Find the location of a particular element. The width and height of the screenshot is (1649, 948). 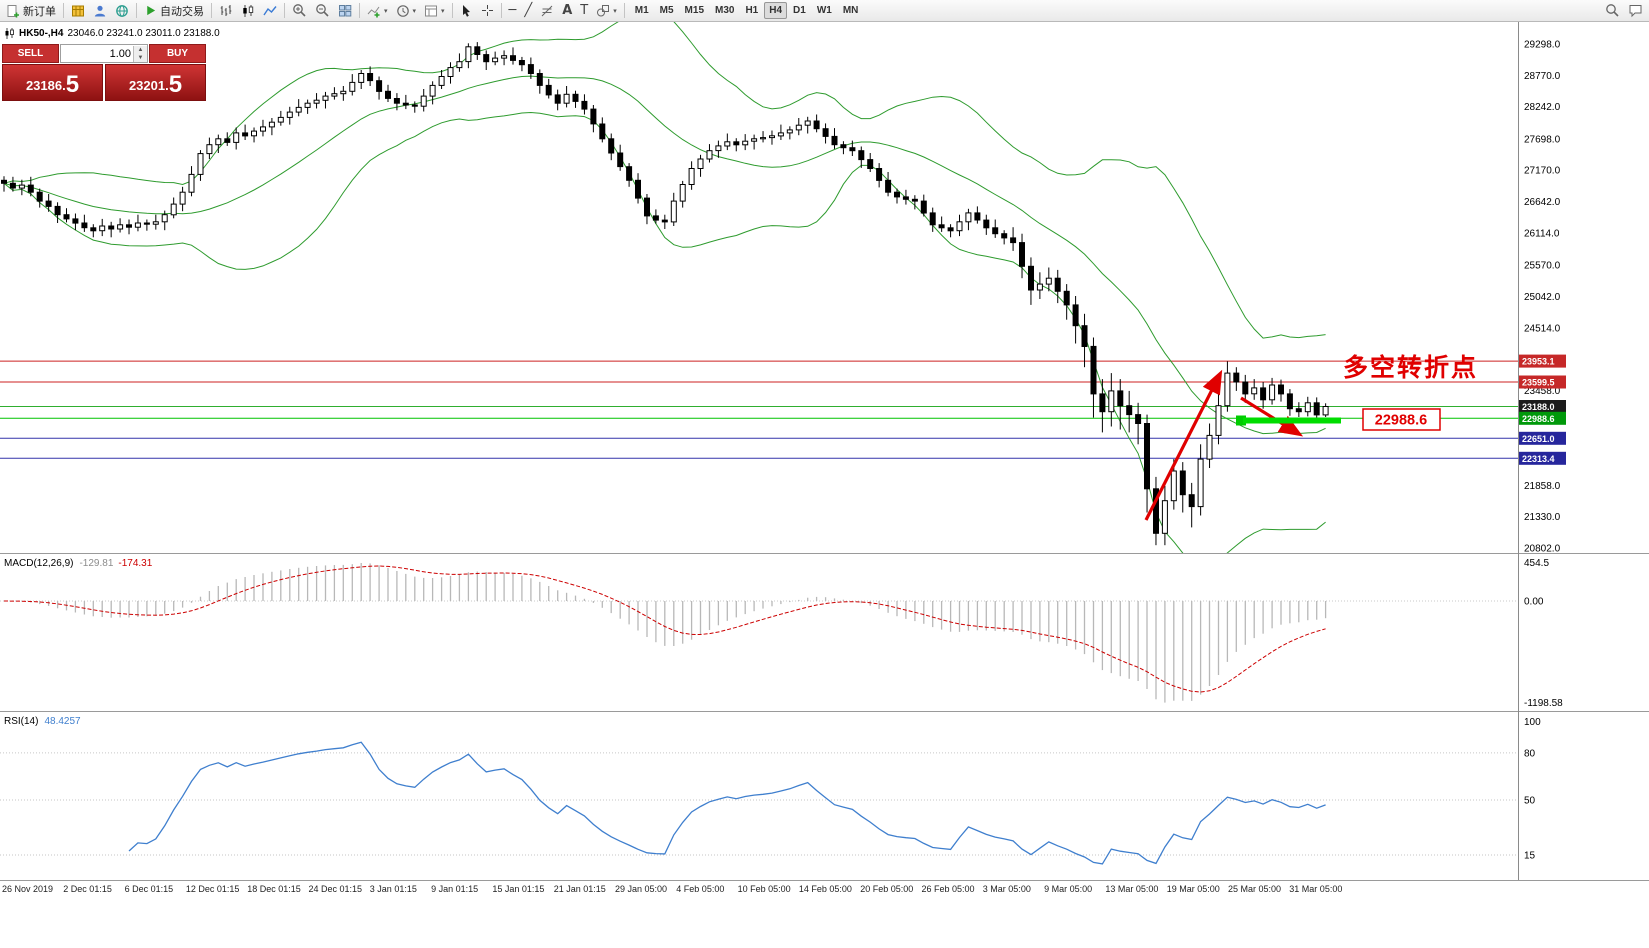

zoom-out-button is located at coordinates (322, 10).